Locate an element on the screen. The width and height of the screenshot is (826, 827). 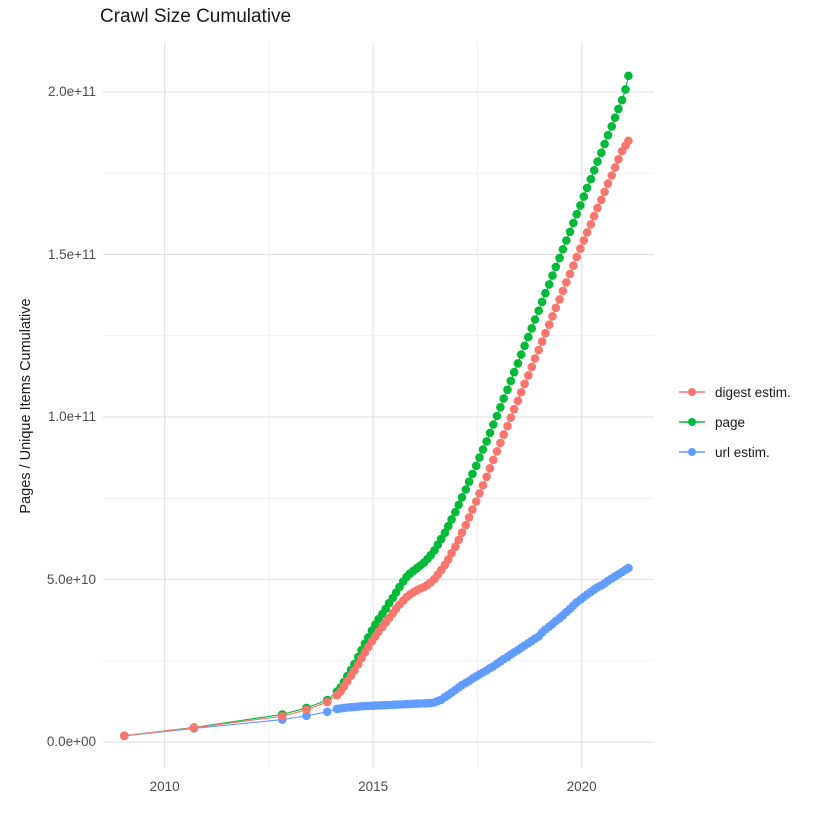
x-tick-label: 2020 is located at coordinates (581, 786).